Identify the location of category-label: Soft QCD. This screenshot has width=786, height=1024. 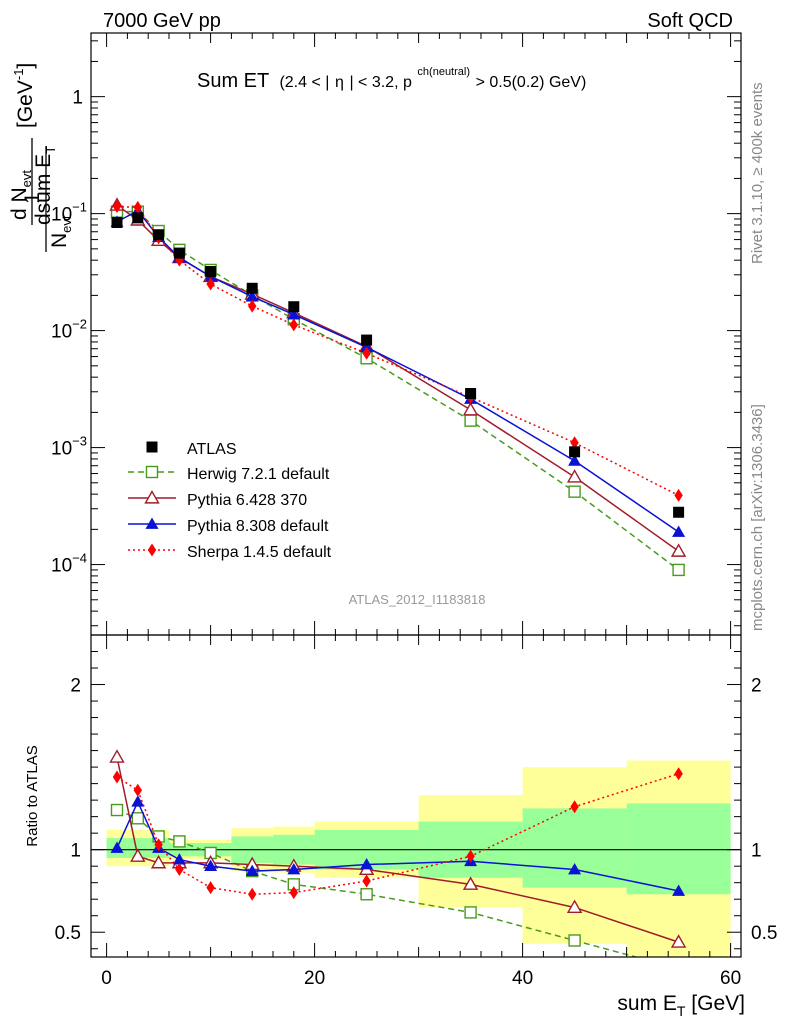
(690, 21).